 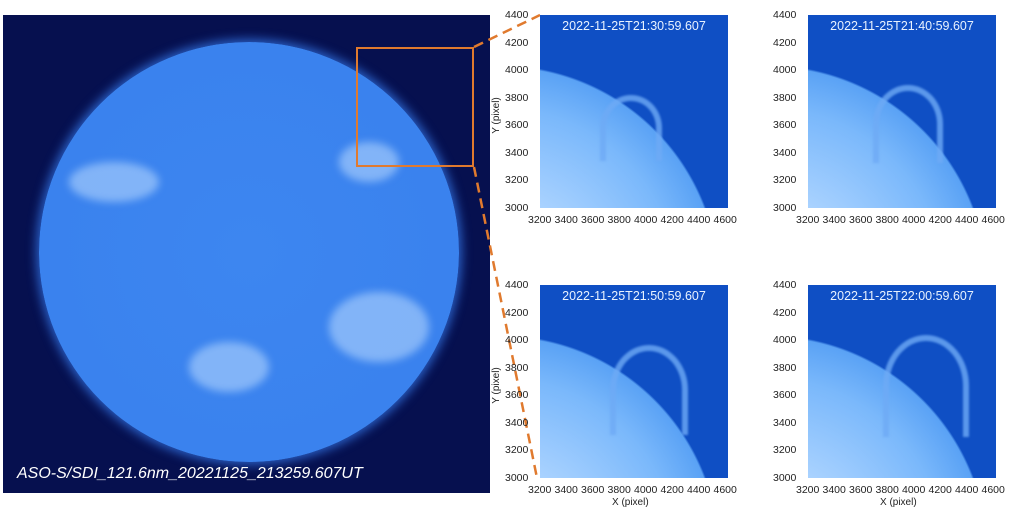 I want to click on zoom-panel: 2022-11-25T22:00:59.607, so click(x=902, y=381).